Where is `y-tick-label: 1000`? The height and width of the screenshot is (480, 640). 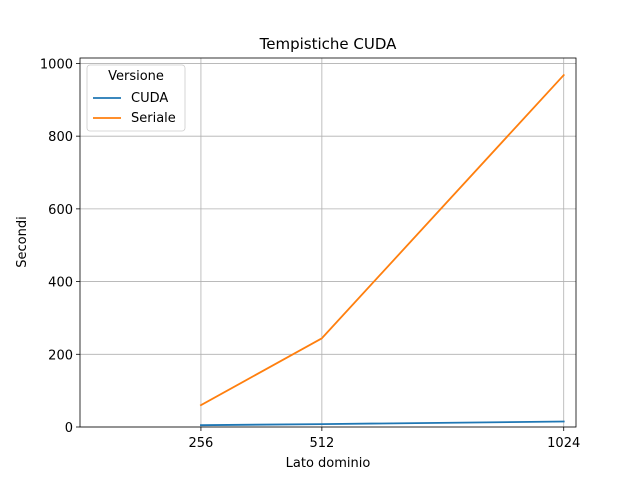 y-tick-label: 1000 is located at coordinates (56, 64).